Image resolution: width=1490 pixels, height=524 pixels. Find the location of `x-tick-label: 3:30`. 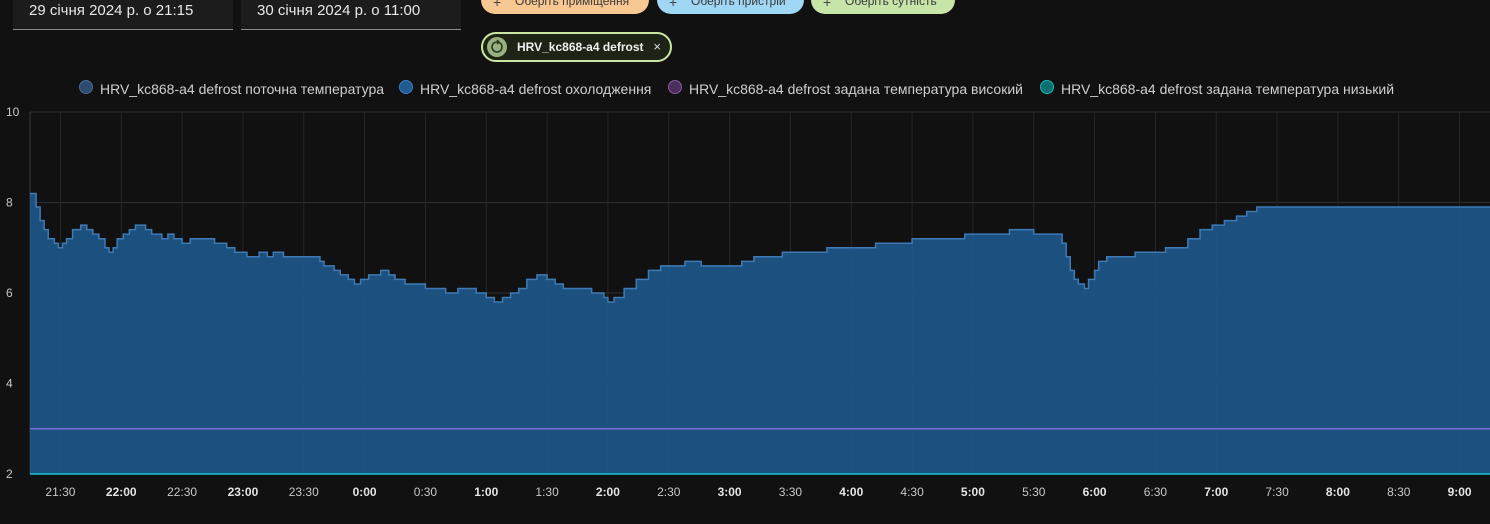

x-tick-label: 3:30 is located at coordinates (791, 492).